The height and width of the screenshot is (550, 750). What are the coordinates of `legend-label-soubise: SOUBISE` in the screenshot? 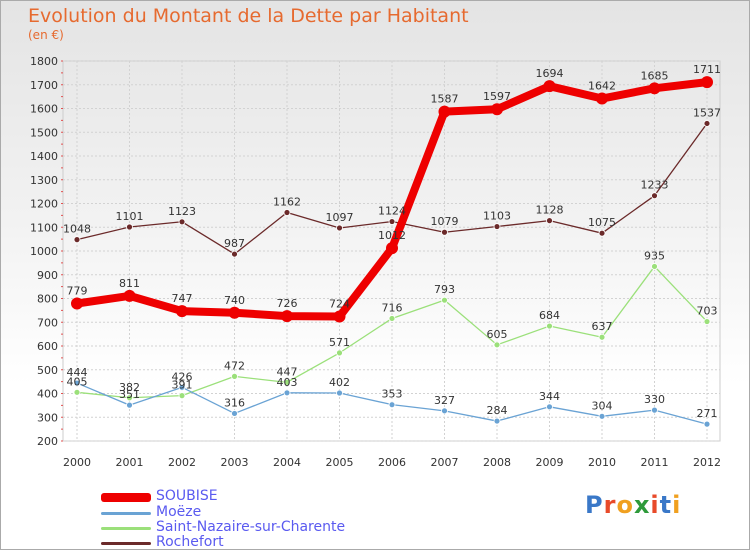 It's located at (187, 496).